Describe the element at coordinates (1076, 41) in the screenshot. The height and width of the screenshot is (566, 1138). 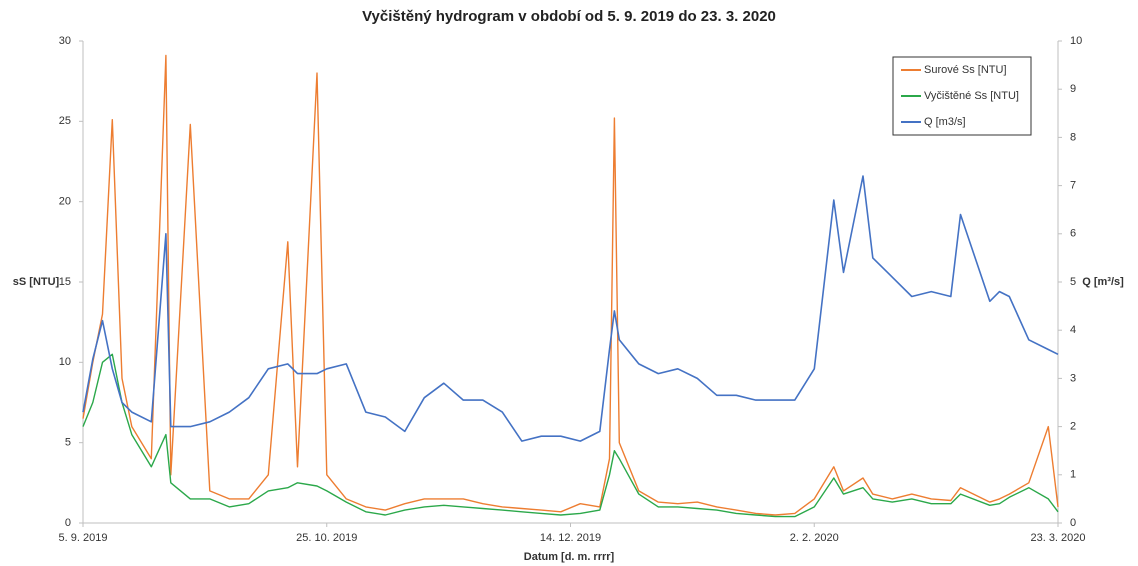
I see `y2-tick-label: 10` at that location.